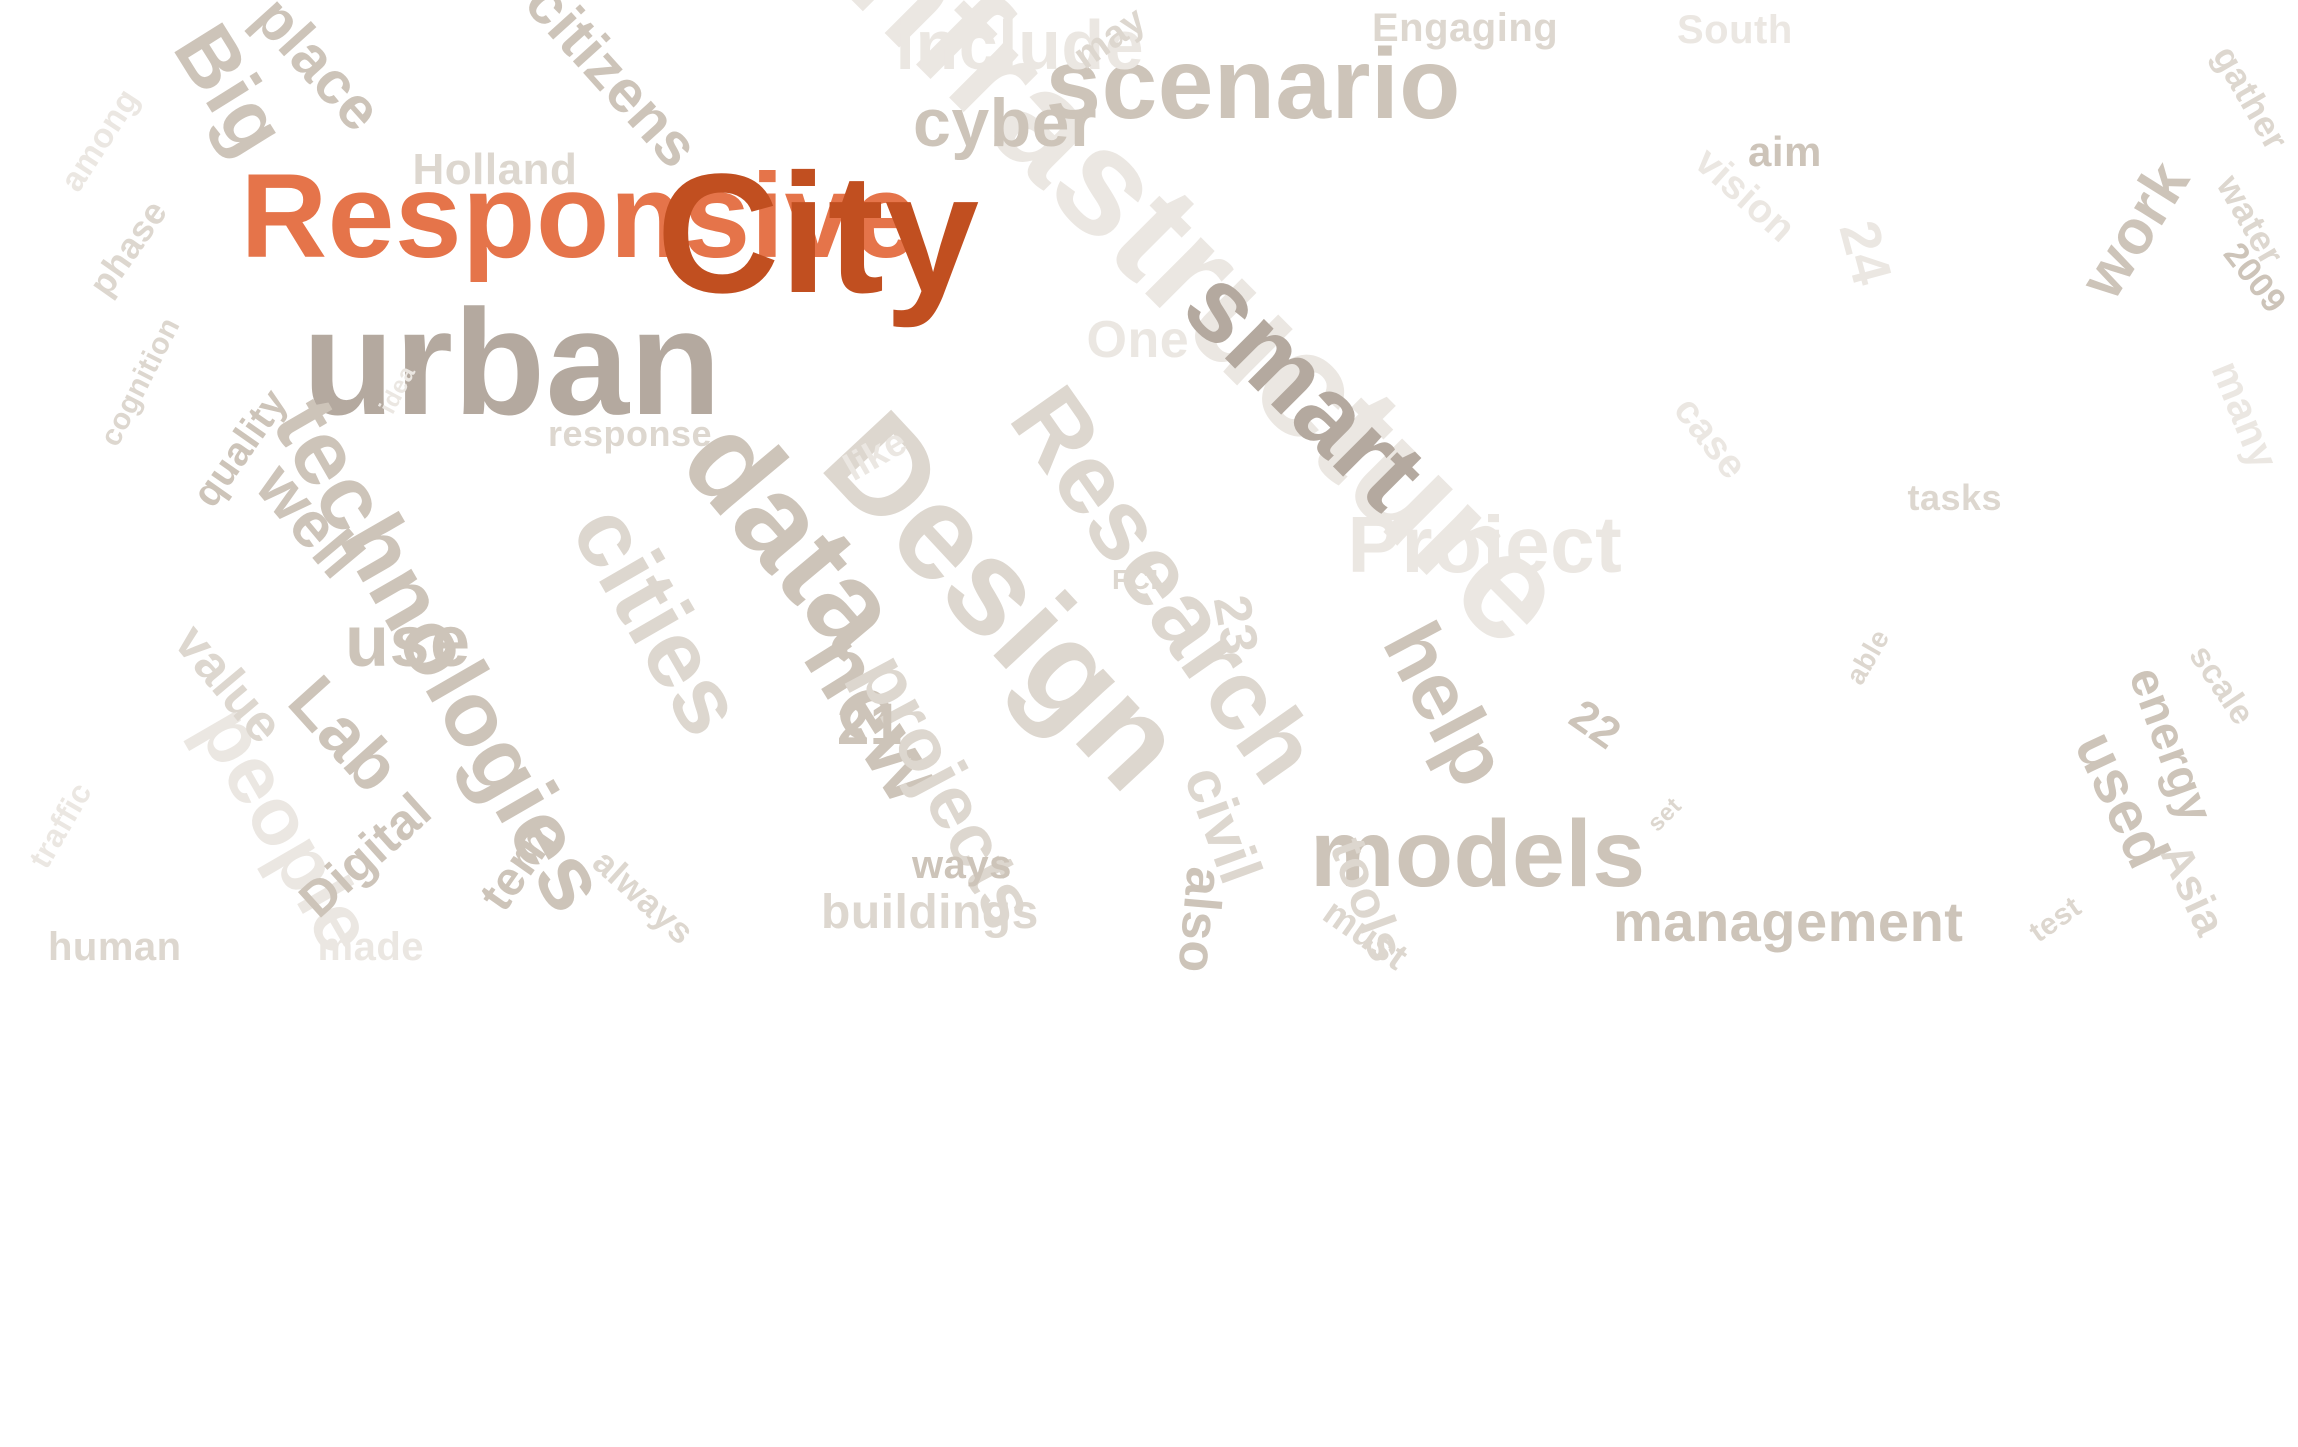 This screenshot has width=2298, height=1447. Describe the element at coordinates (495, 169) in the screenshot. I see `word-holland: Holland` at that location.